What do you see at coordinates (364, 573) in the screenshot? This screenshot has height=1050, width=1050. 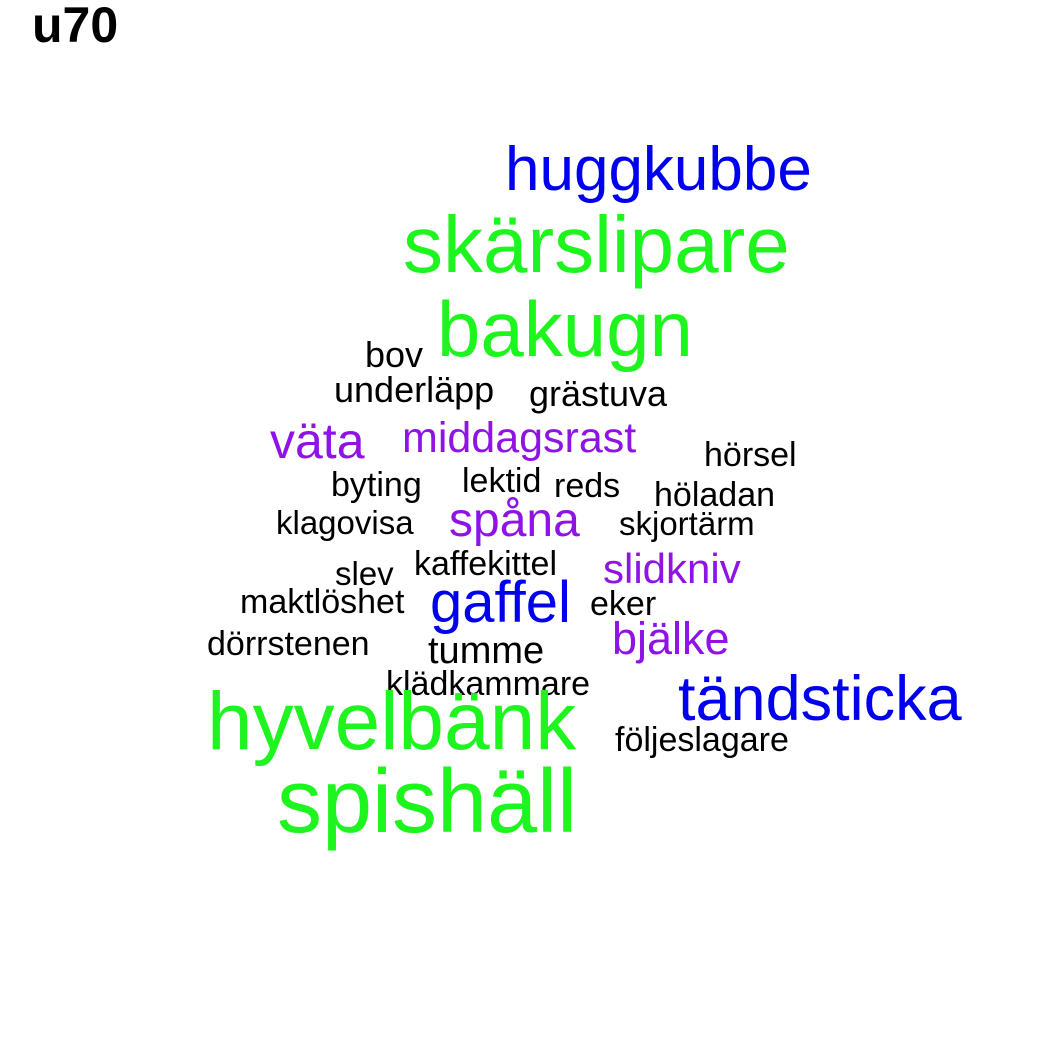 I see `word-slev: slev` at bounding box center [364, 573].